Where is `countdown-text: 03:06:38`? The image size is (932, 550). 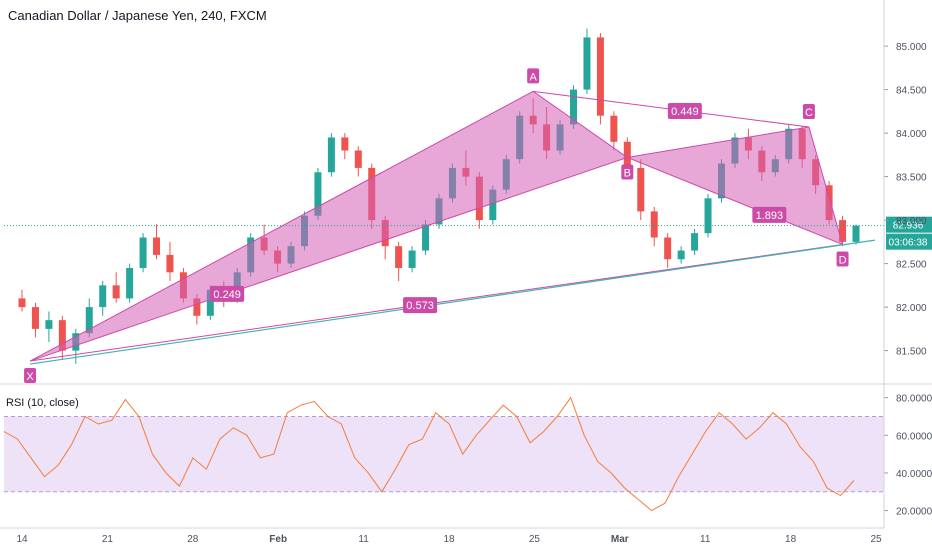 countdown-text: 03:06:38 is located at coordinates (908, 243).